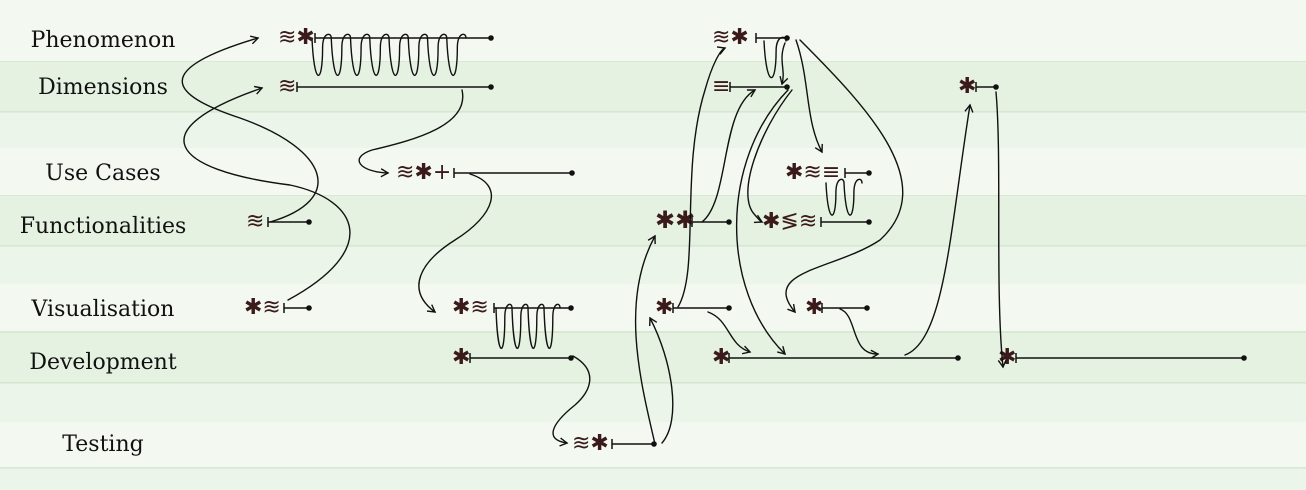 The image size is (1306, 490). What do you see at coordinates (103, 40) in the screenshot?
I see `lane-label-phenomenon: Phenomenon` at bounding box center [103, 40].